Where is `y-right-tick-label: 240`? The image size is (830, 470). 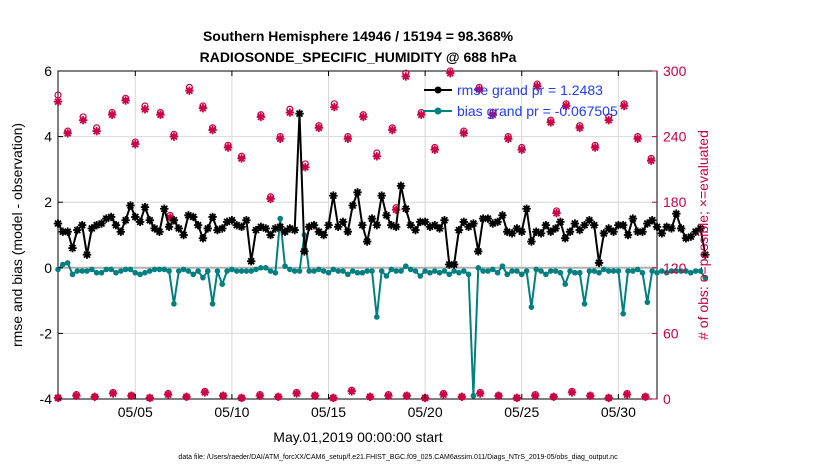
y-right-tick-label: 240 is located at coordinates (675, 137).